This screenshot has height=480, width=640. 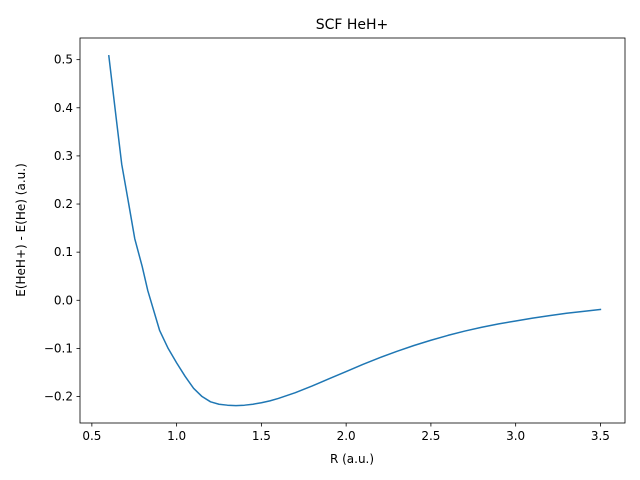 What do you see at coordinates (58, 397) in the screenshot?
I see `y-tick-label: −0.2` at bounding box center [58, 397].